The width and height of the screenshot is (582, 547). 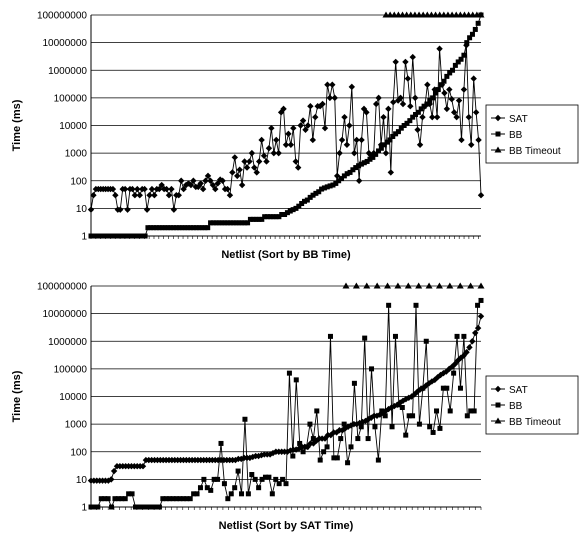 What do you see at coordinates (76, 154) in the screenshot?
I see `top-ytick-label: 1000` at bounding box center [76, 154].